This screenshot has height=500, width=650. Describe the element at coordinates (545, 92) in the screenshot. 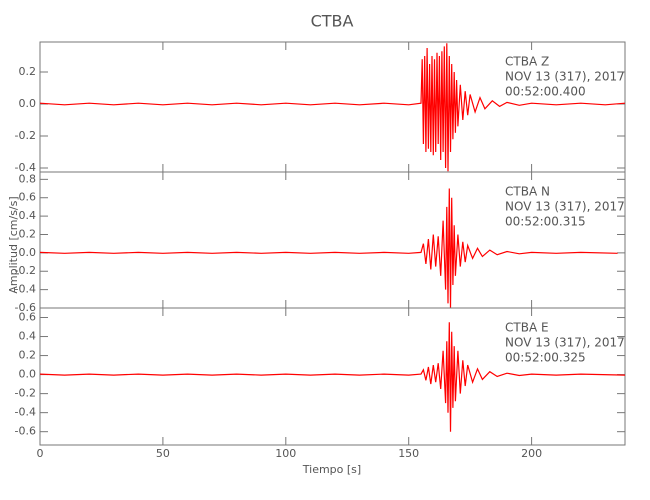

I see `annotation: 00:52:00.400` at that location.